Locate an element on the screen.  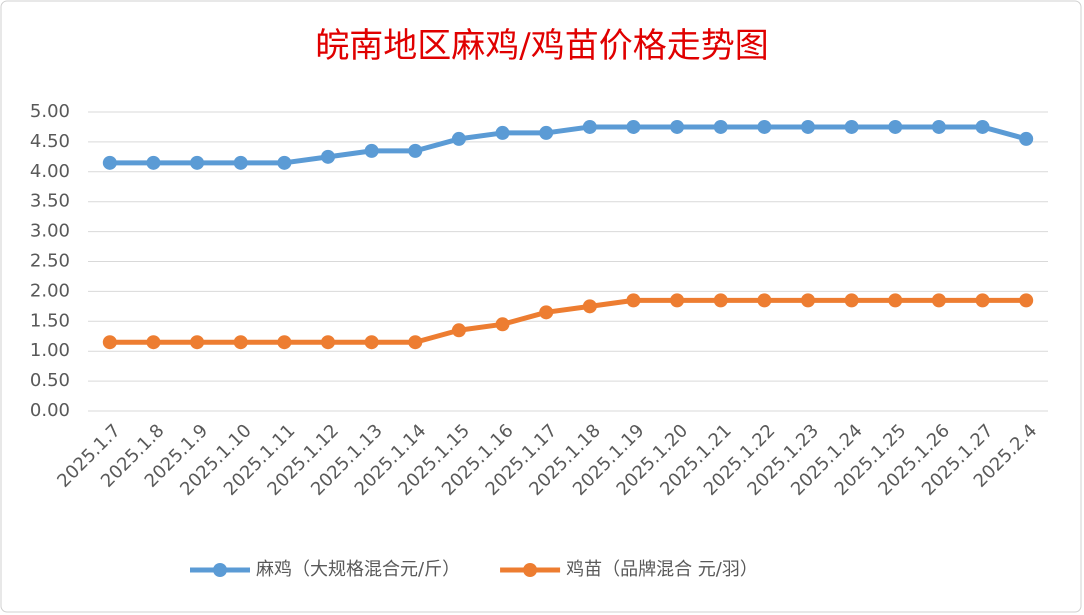
y-tick-label: 5.00 is located at coordinates (50, 111).